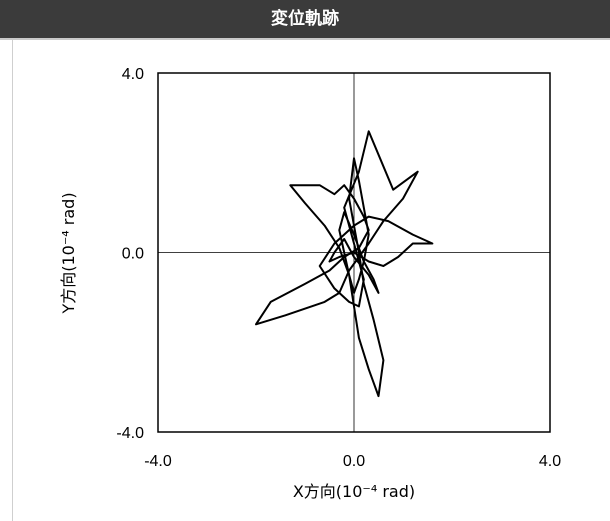  What do you see at coordinates (550, 461) in the screenshot?
I see `x-tick-label: 4.0` at bounding box center [550, 461].